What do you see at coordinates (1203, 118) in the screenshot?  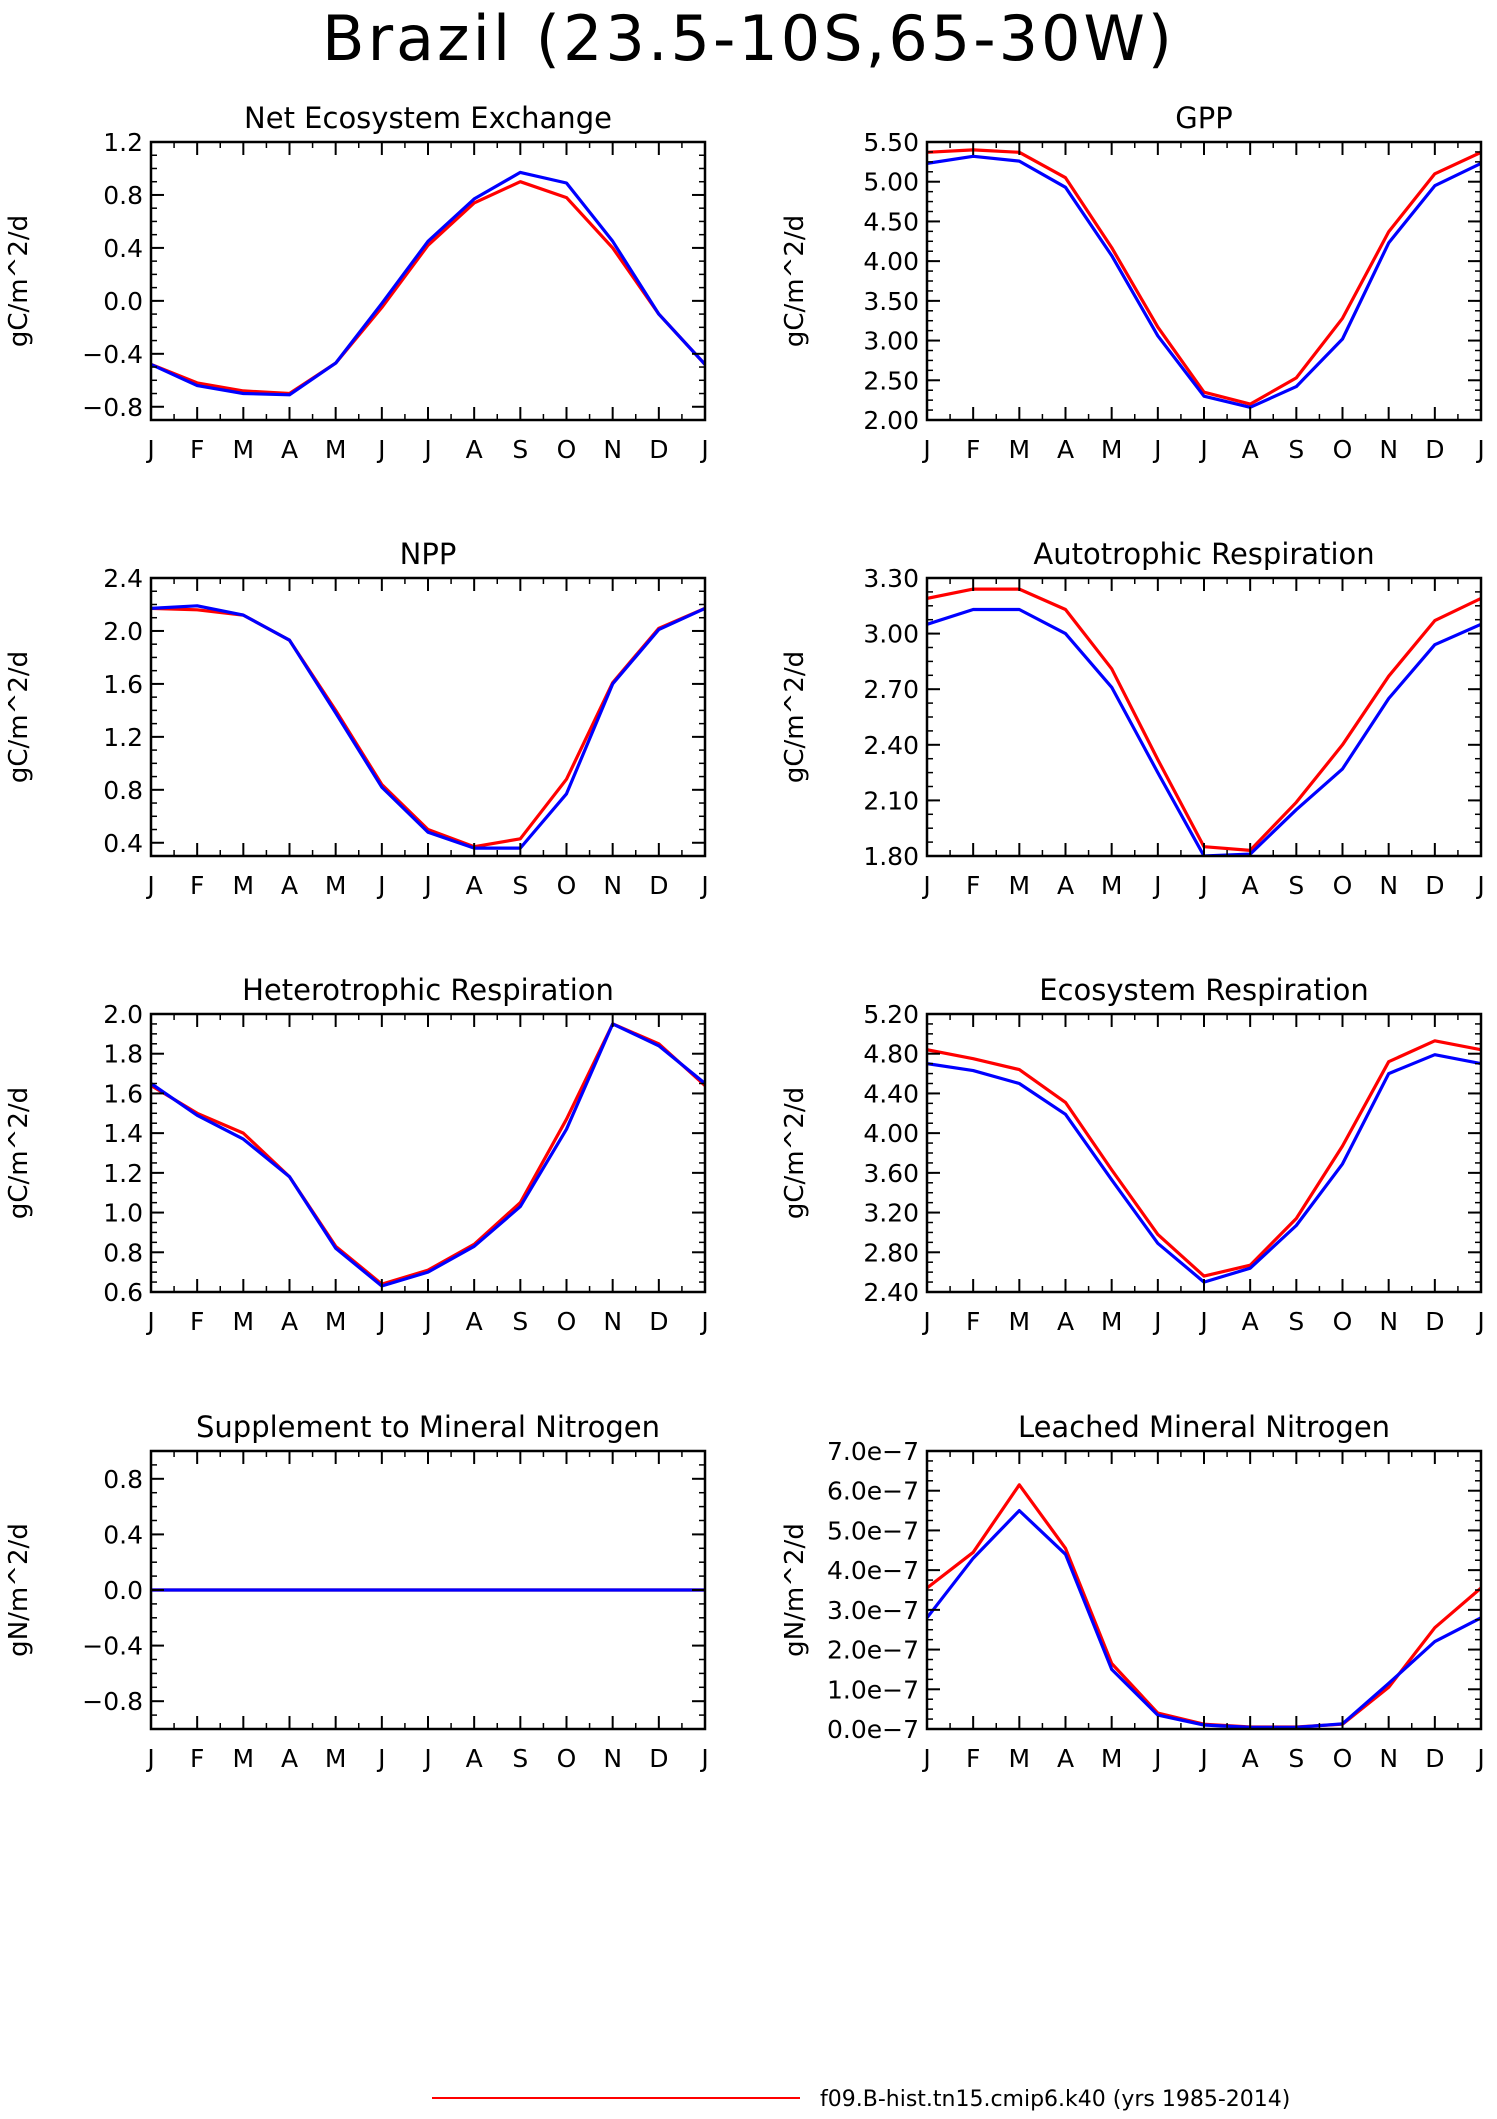 I see `panel-title: GPP` at bounding box center [1203, 118].